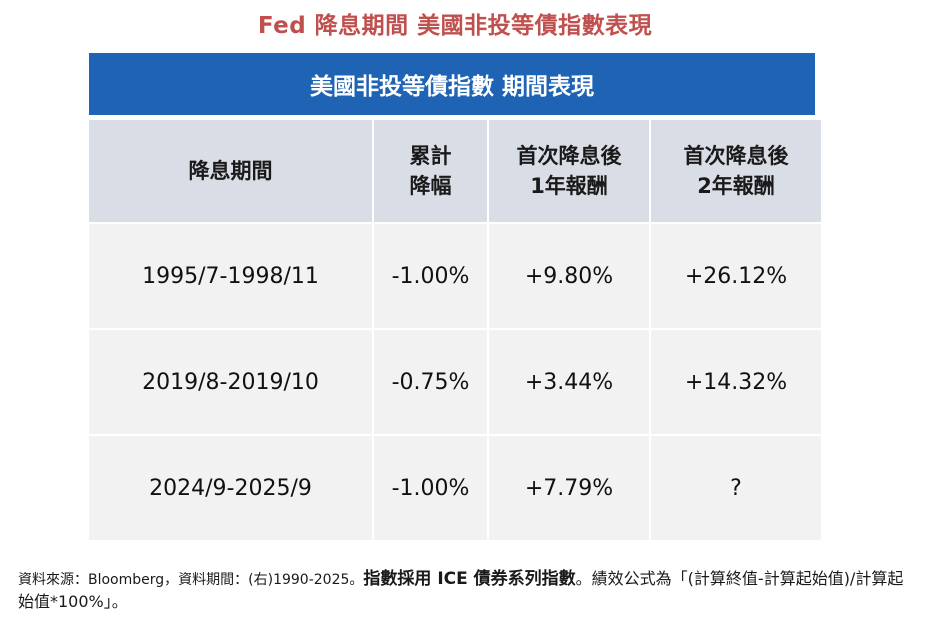  I want to click on table-cell-2y: +14.32%, so click(736, 382).